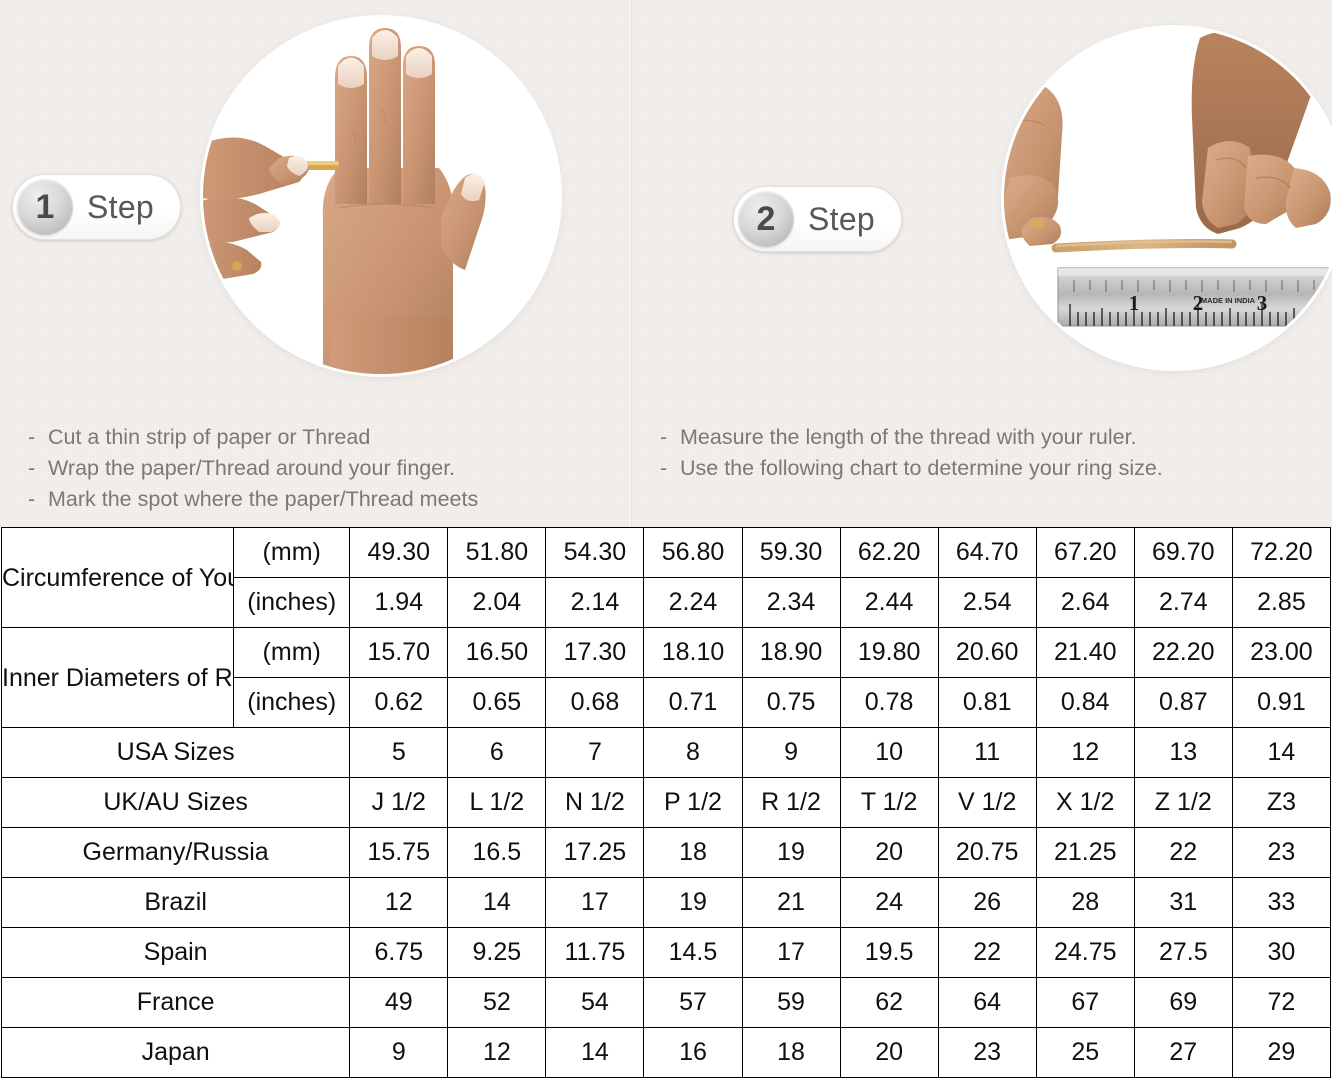 Image resolution: width=1332 pixels, height=1078 pixels. What do you see at coordinates (497, 952) in the screenshot?
I see `data-cell: 9.25` at bounding box center [497, 952].